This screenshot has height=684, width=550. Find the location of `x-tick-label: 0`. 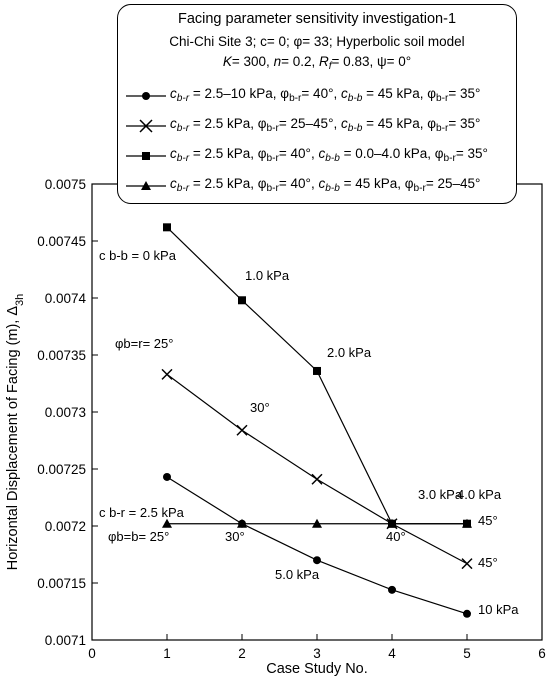

x-tick-label: 0 is located at coordinates (92, 653).